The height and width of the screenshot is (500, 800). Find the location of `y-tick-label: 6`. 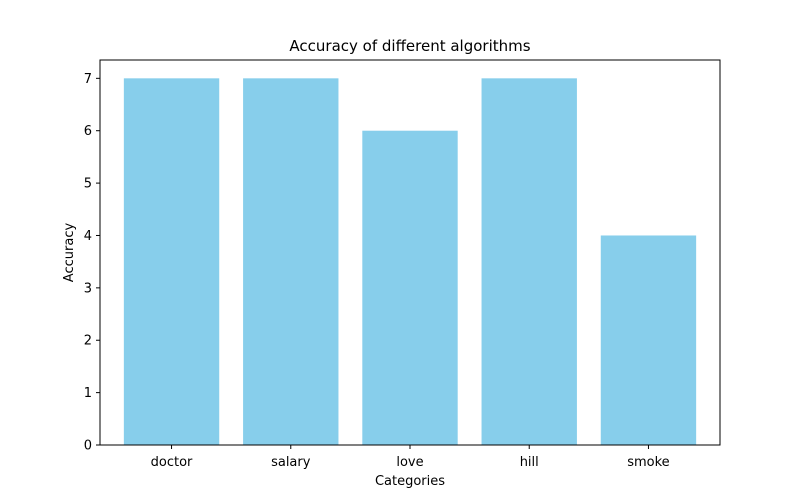

y-tick-label: 6 is located at coordinates (88, 131).